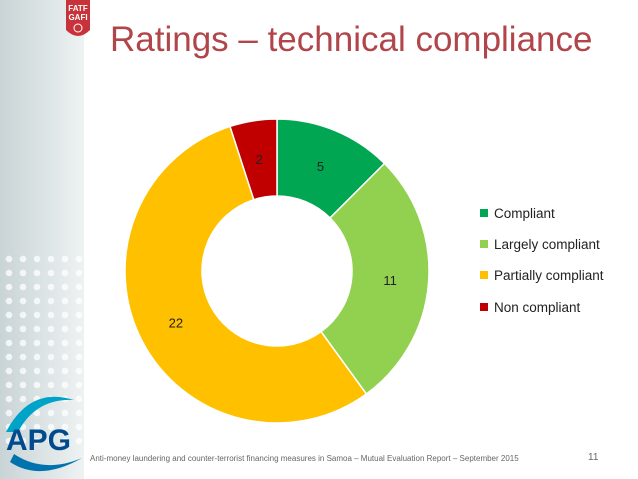 Image resolution: width=638 pixels, height=479 pixels. Describe the element at coordinates (484, 213) in the screenshot. I see `legend-swatch-compliant` at that location.